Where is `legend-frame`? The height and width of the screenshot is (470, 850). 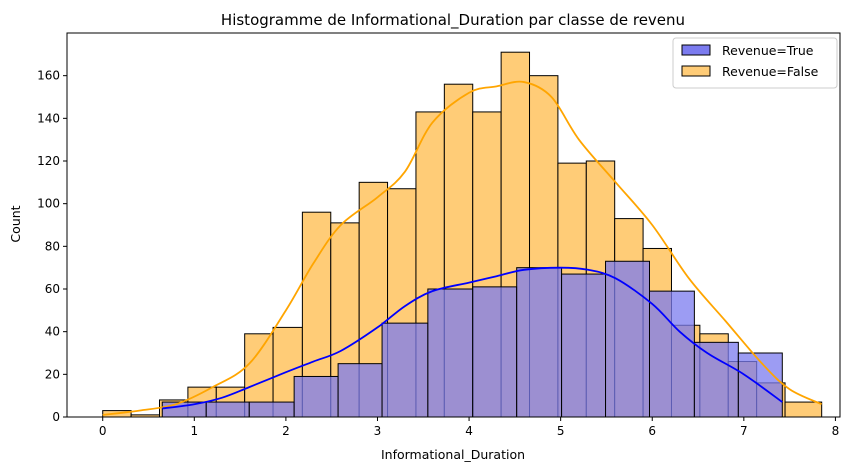
legend-frame is located at coordinates (755, 63).